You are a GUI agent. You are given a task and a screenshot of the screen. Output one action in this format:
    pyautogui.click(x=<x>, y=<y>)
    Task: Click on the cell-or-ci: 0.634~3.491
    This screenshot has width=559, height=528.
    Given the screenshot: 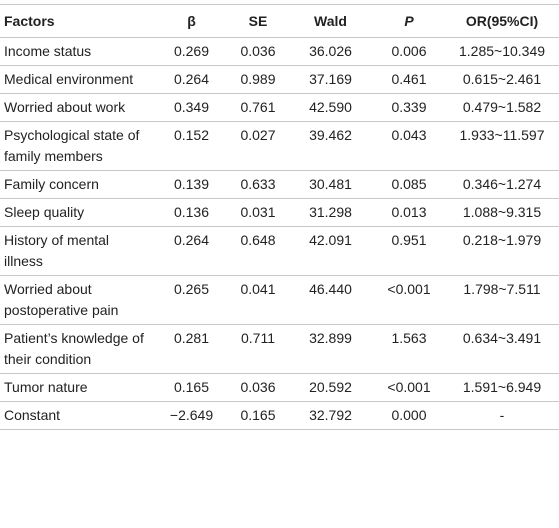 What is the action you would take?
    pyautogui.click(x=502, y=349)
    